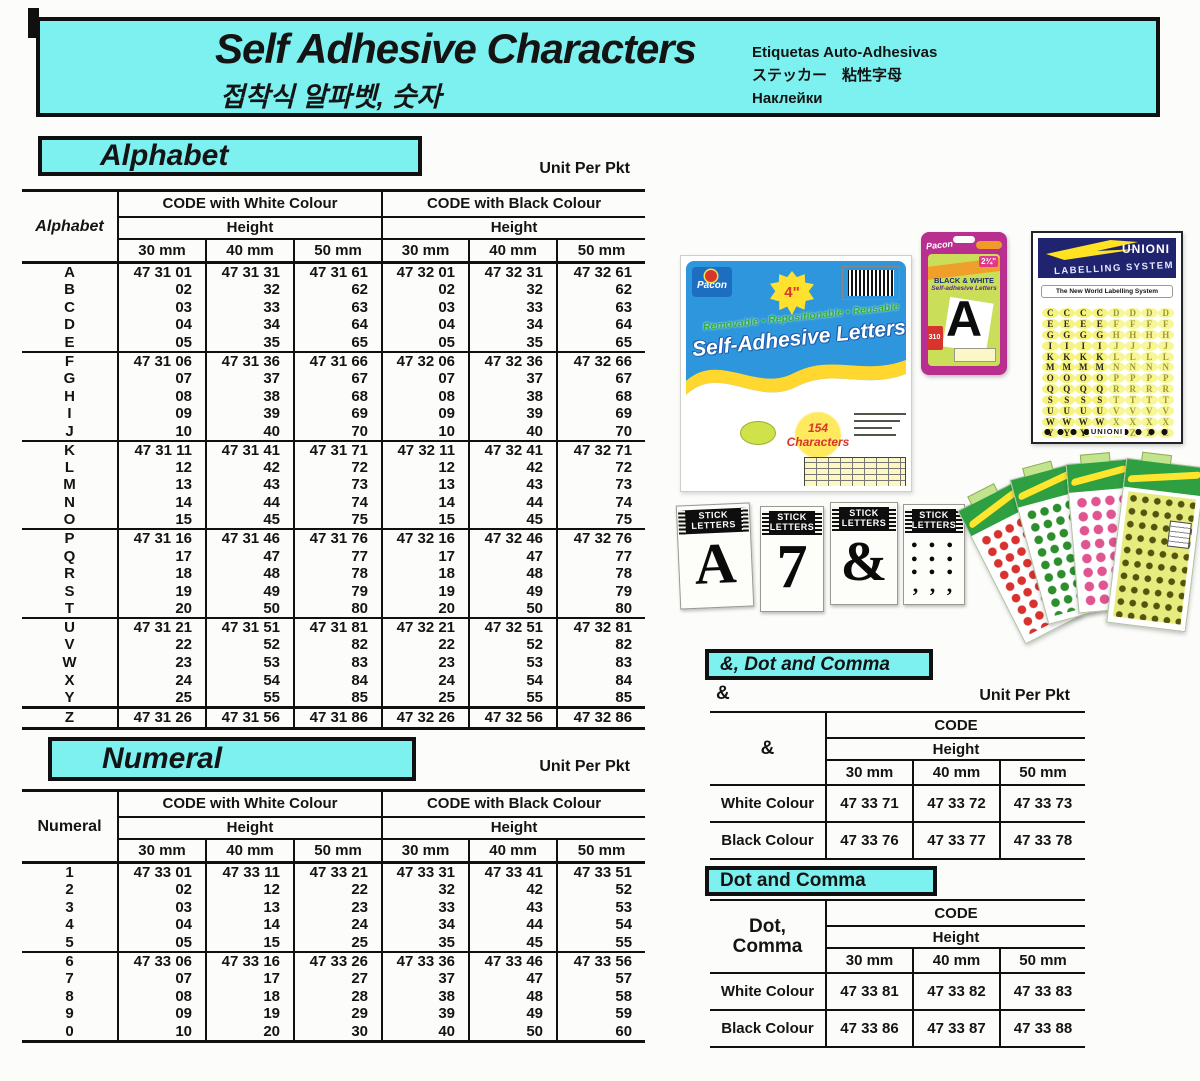 The image size is (1200, 1081). Describe the element at coordinates (601, 325) in the screenshot. I see `code-cell: 64` at that location.